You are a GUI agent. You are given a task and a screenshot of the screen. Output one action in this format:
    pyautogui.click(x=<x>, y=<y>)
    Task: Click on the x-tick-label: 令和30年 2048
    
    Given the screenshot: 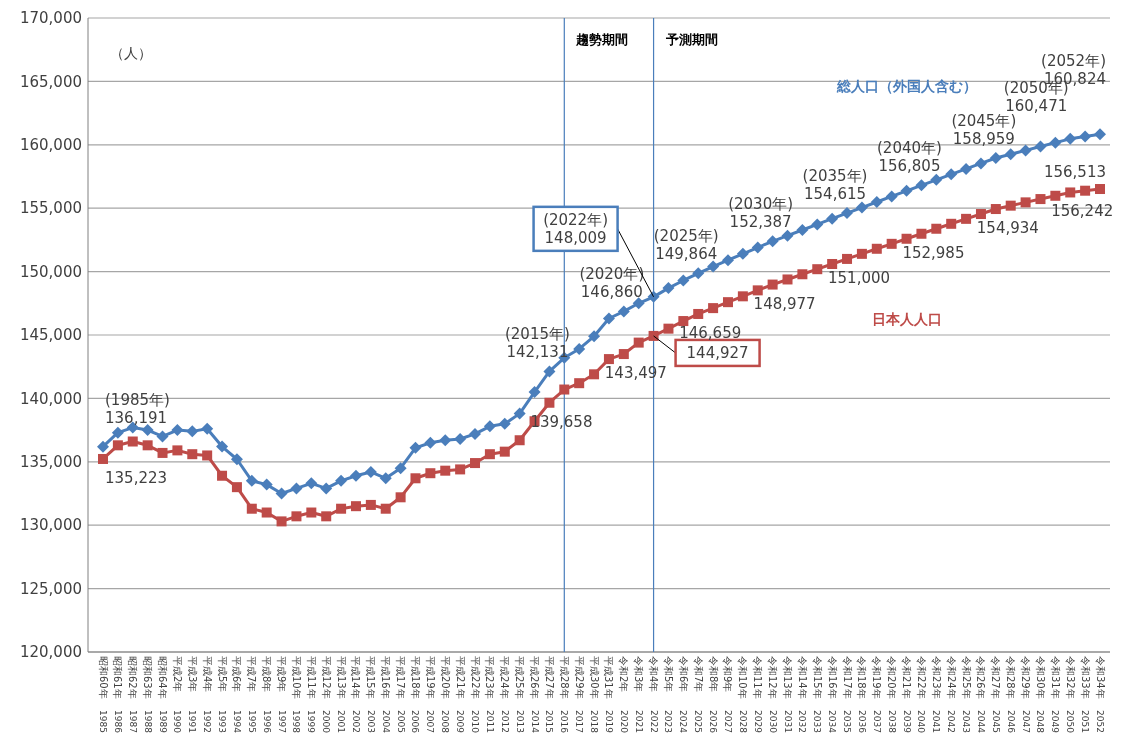 What is the action you would take?
    pyautogui.click(x=1040, y=695)
    